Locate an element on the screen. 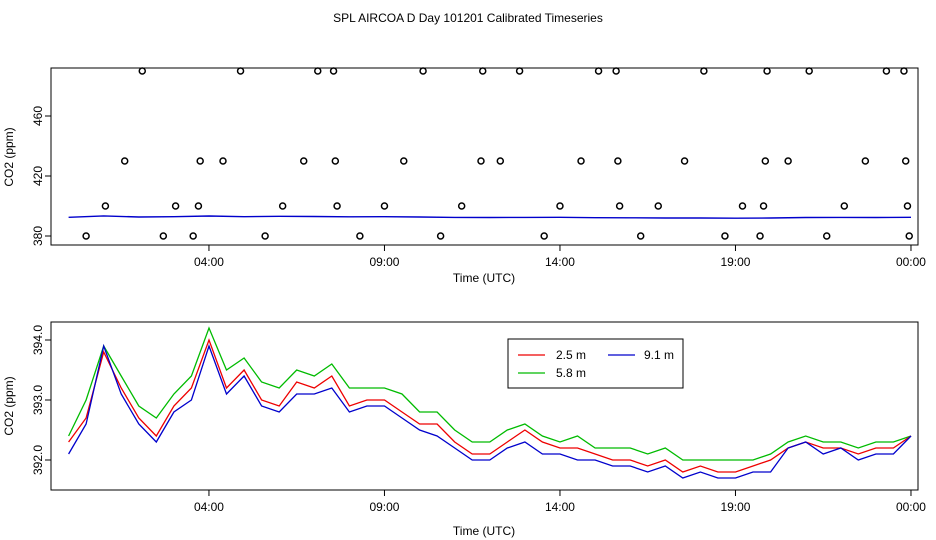 This screenshot has width=936, height=540. y-tick-label: 392.0 is located at coordinates (38, 460).